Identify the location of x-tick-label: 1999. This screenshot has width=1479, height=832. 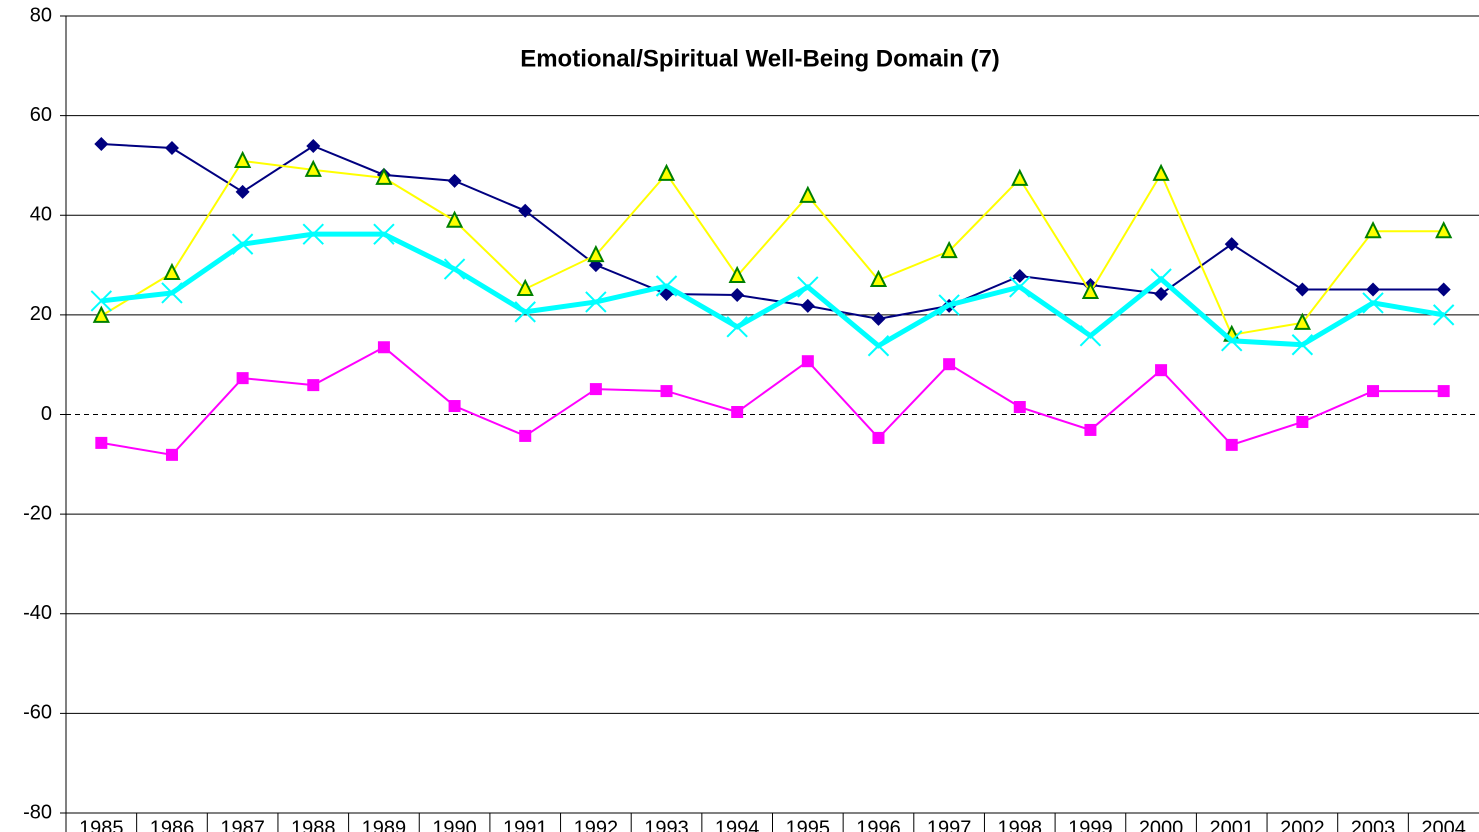
(1090, 824).